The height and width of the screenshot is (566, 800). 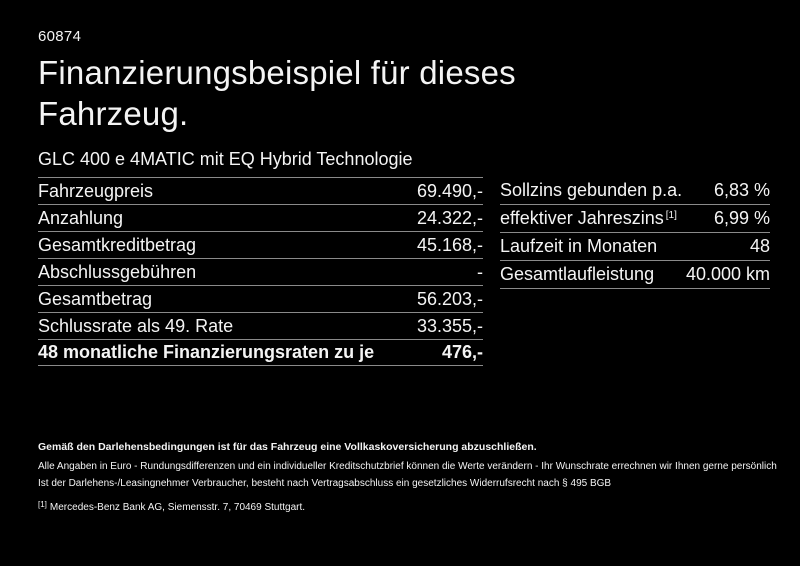 I want to click on table-row: Gesamtbetrag 56.203,-, so click(x=260, y=298).